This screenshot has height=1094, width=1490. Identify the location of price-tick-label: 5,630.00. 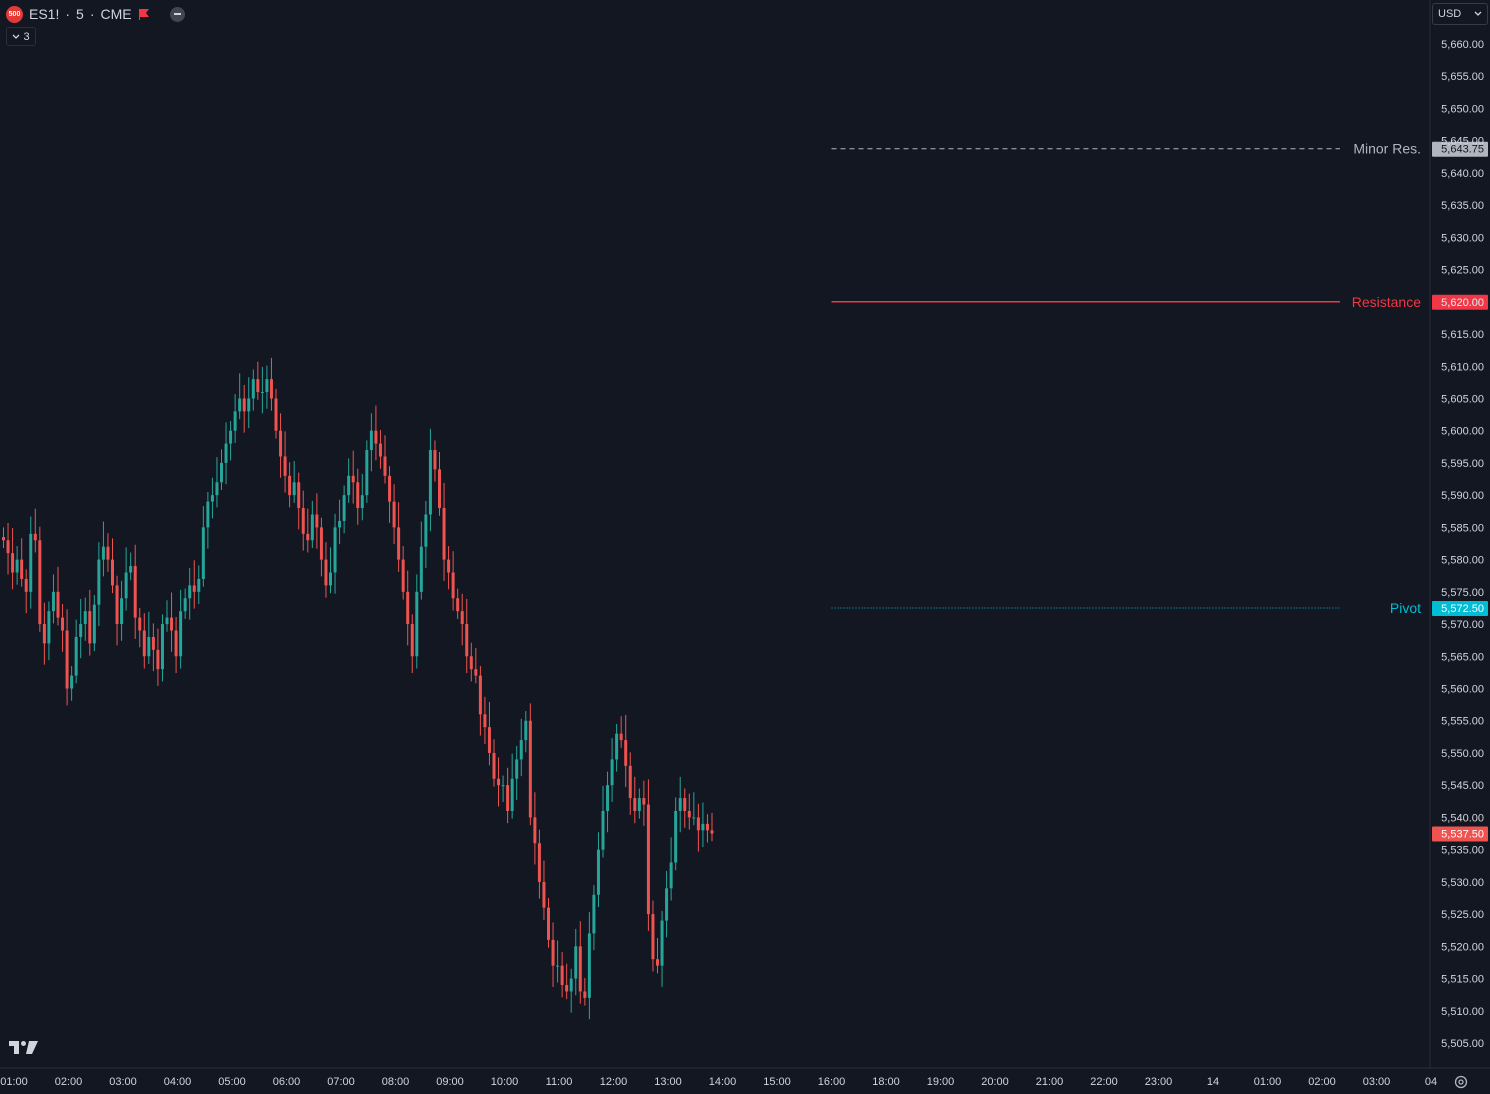
(1462, 238).